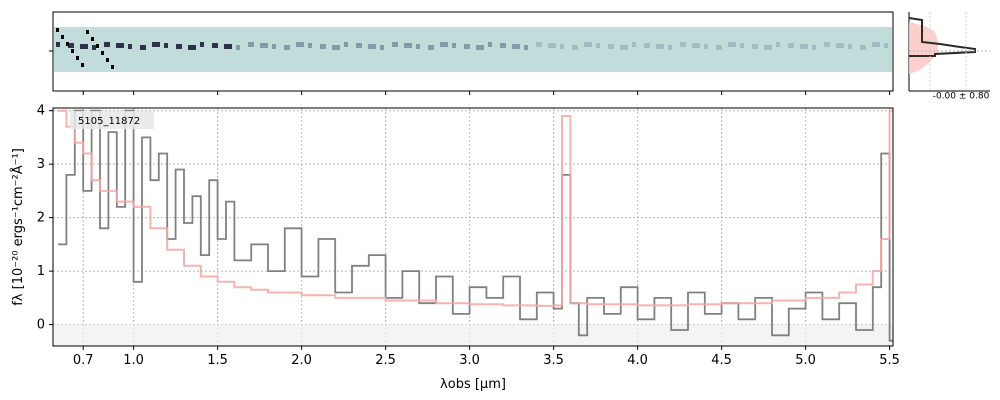  What do you see at coordinates (41, 164) in the screenshot?
I see `y-tick-label: 3` at bounding box center [41, 164].